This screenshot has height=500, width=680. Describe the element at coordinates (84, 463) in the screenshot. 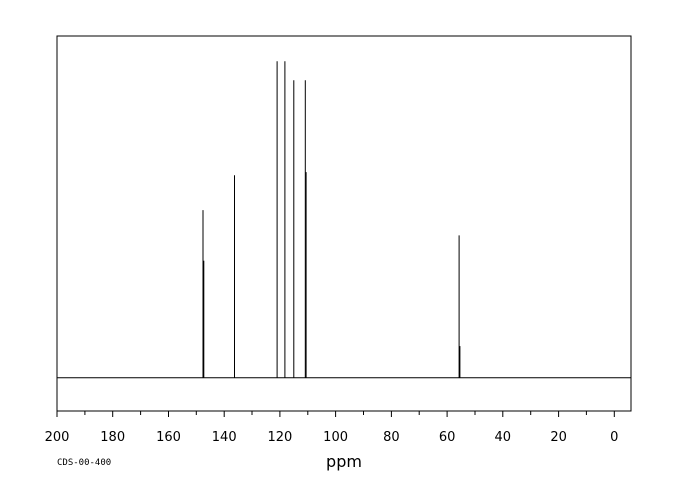

I see `spectrum-code-label: CDS-00-400` at that location.